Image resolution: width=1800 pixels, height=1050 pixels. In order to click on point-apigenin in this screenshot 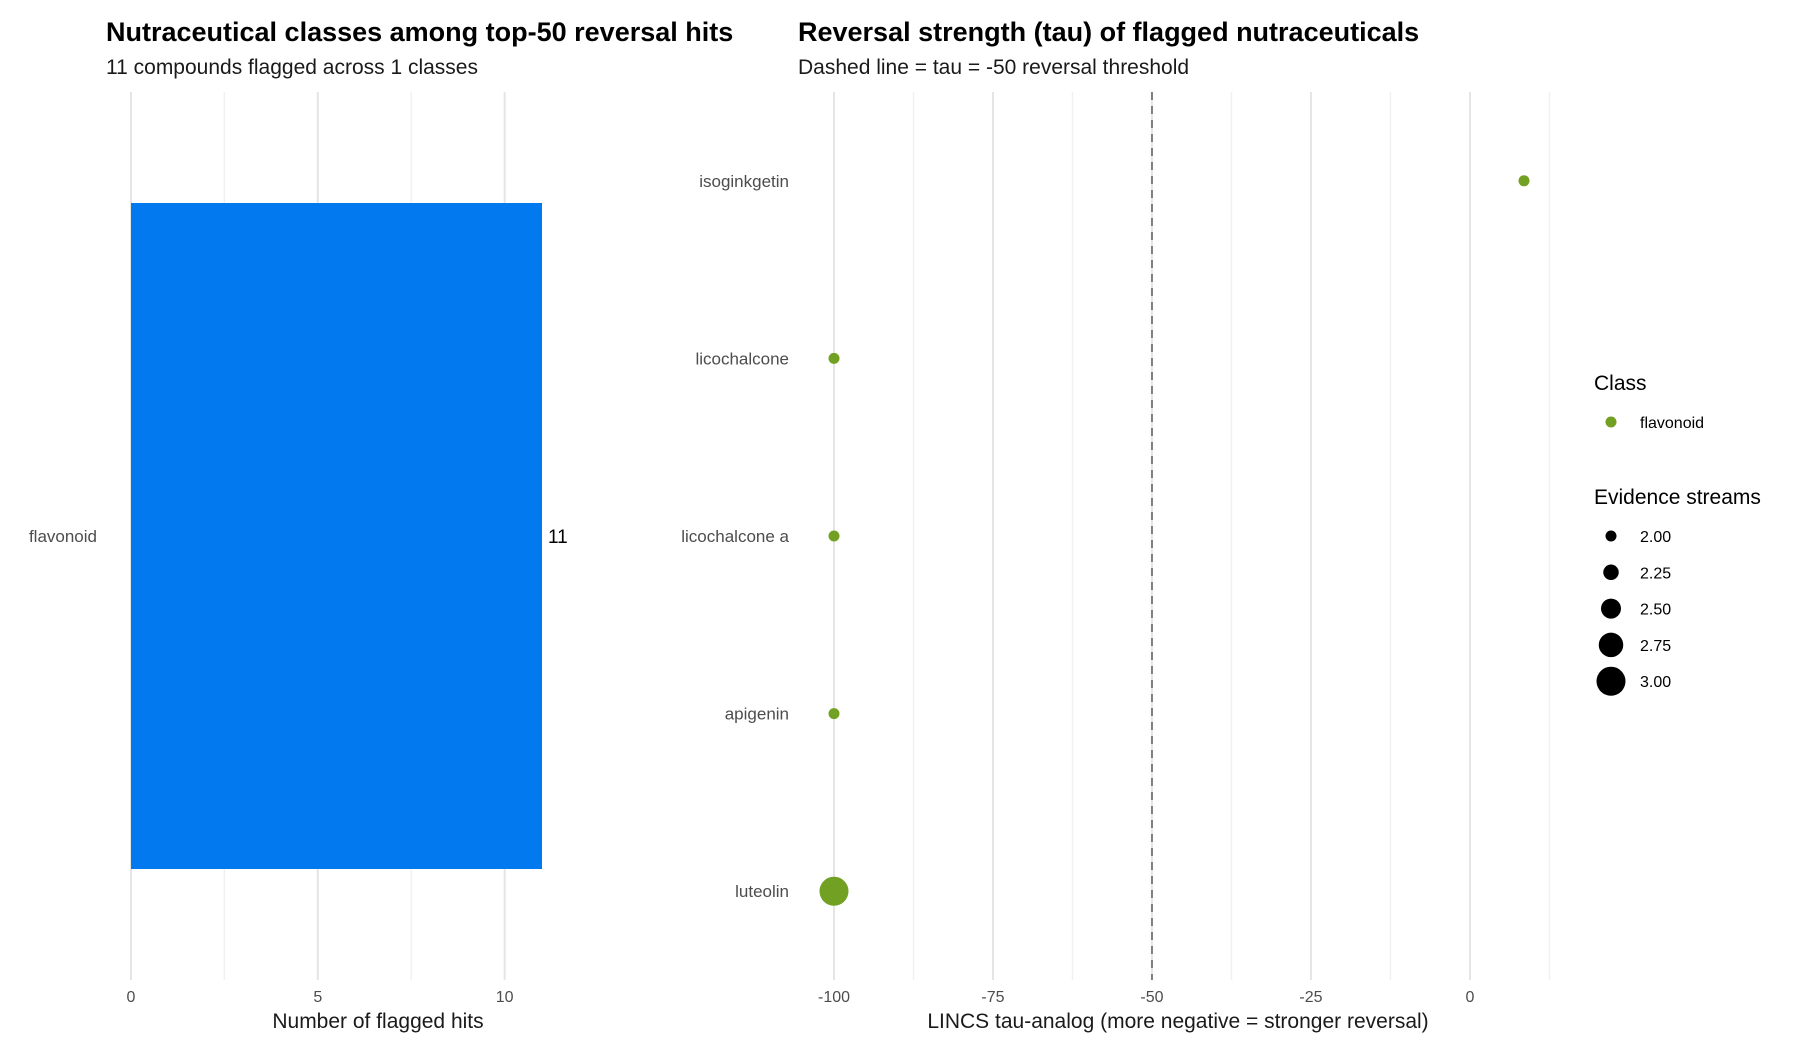, I will do `click(834, 714)`.